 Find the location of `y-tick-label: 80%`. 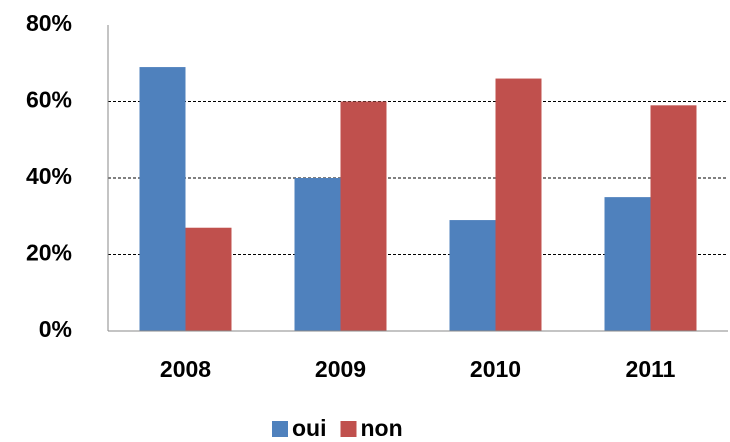

y-tick-label: 80% is located at coordinates (49, 23).